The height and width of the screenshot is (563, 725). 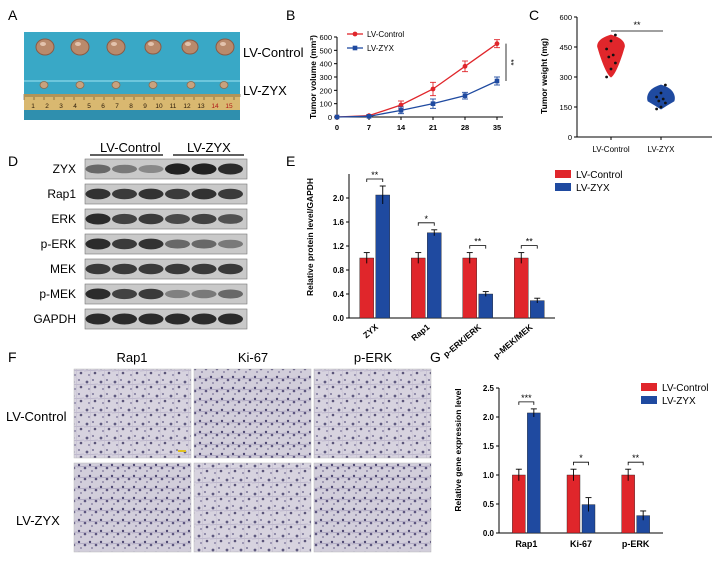 What do you see at coordinates (465, 127) in the screenshot?
I see `b-xtick-label: 28` at bounding box center [465, 127].